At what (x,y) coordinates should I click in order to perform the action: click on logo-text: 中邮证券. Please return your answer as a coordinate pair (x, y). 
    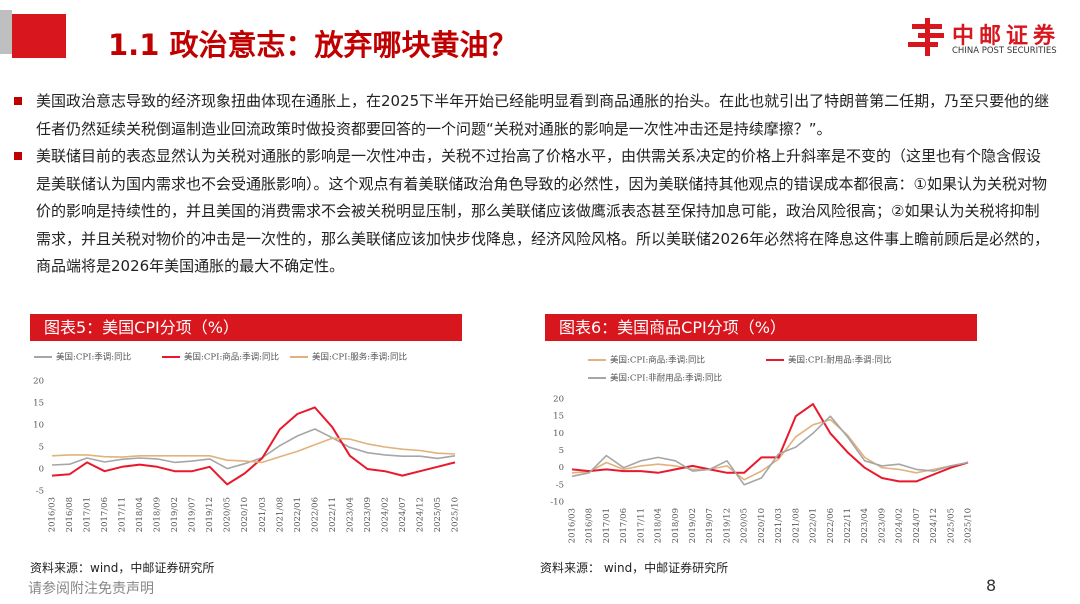
    Looking at the image, I should click on (1006, 36).